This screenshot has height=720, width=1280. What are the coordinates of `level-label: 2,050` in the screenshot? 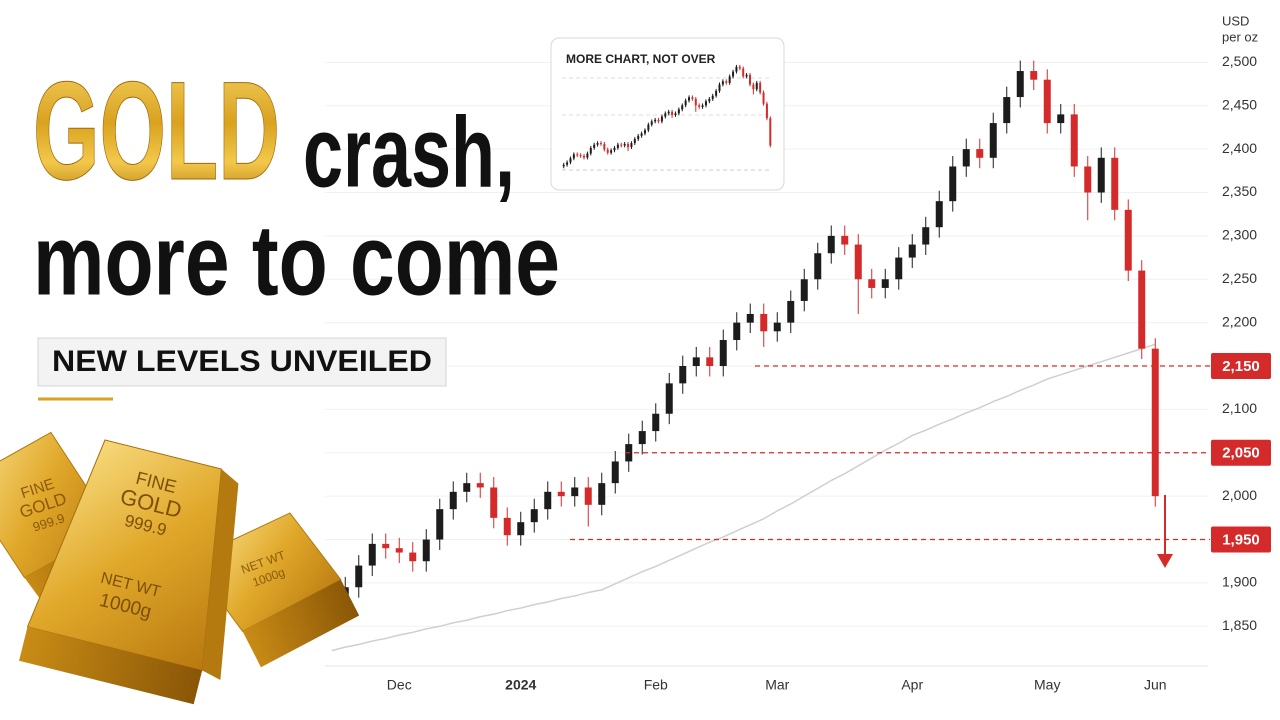 It's located at (1241, 453).